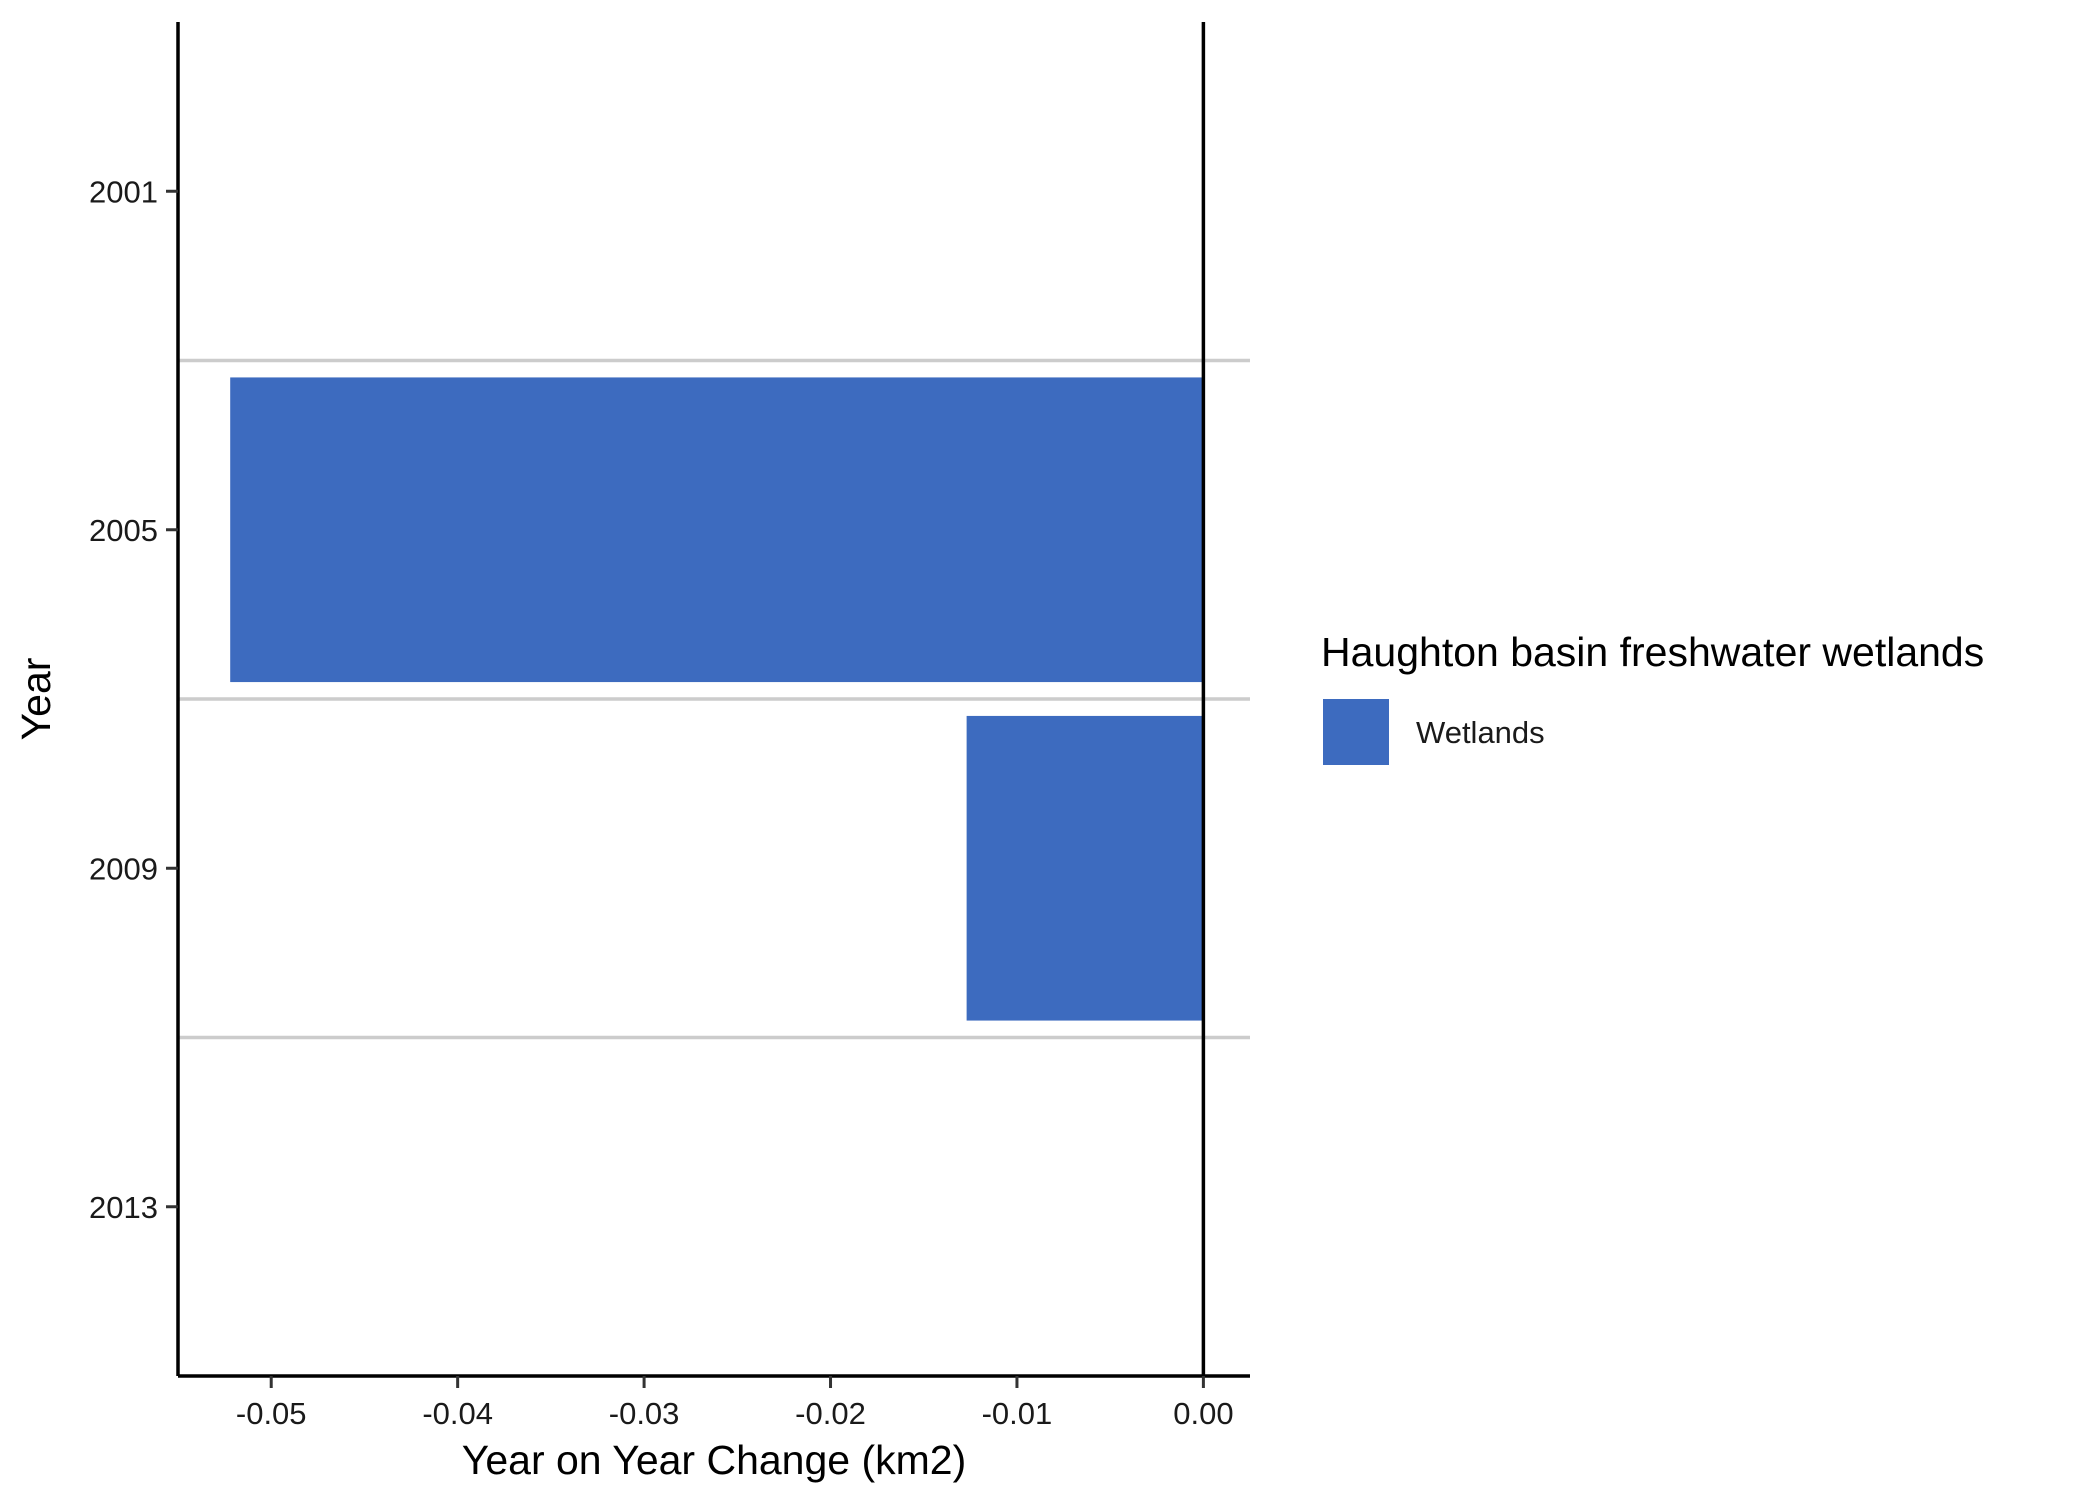 The height and width of the screenshot is (1499, 2100). I want to click on x-tick-label: -0.01, so click(1017, 1413).